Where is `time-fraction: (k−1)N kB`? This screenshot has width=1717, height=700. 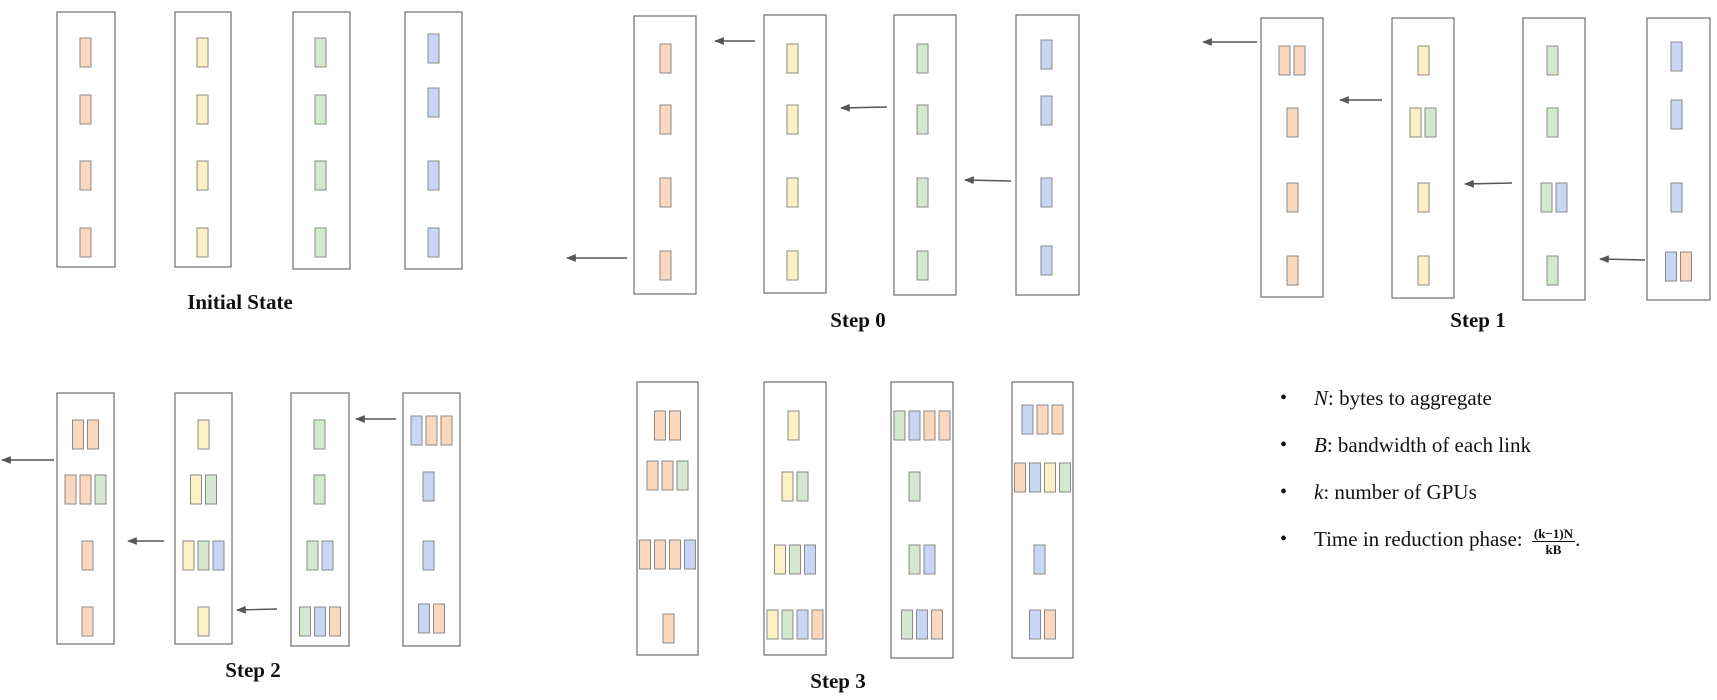 time-fraction: (k−1)N kB is located at coordinates (1553, 541).